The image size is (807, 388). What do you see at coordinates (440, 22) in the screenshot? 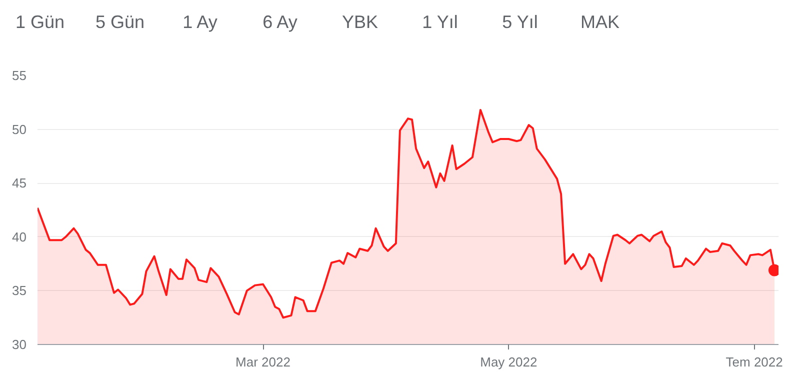
I see `text: 1 Yıl` at bounding box center [440, 22].